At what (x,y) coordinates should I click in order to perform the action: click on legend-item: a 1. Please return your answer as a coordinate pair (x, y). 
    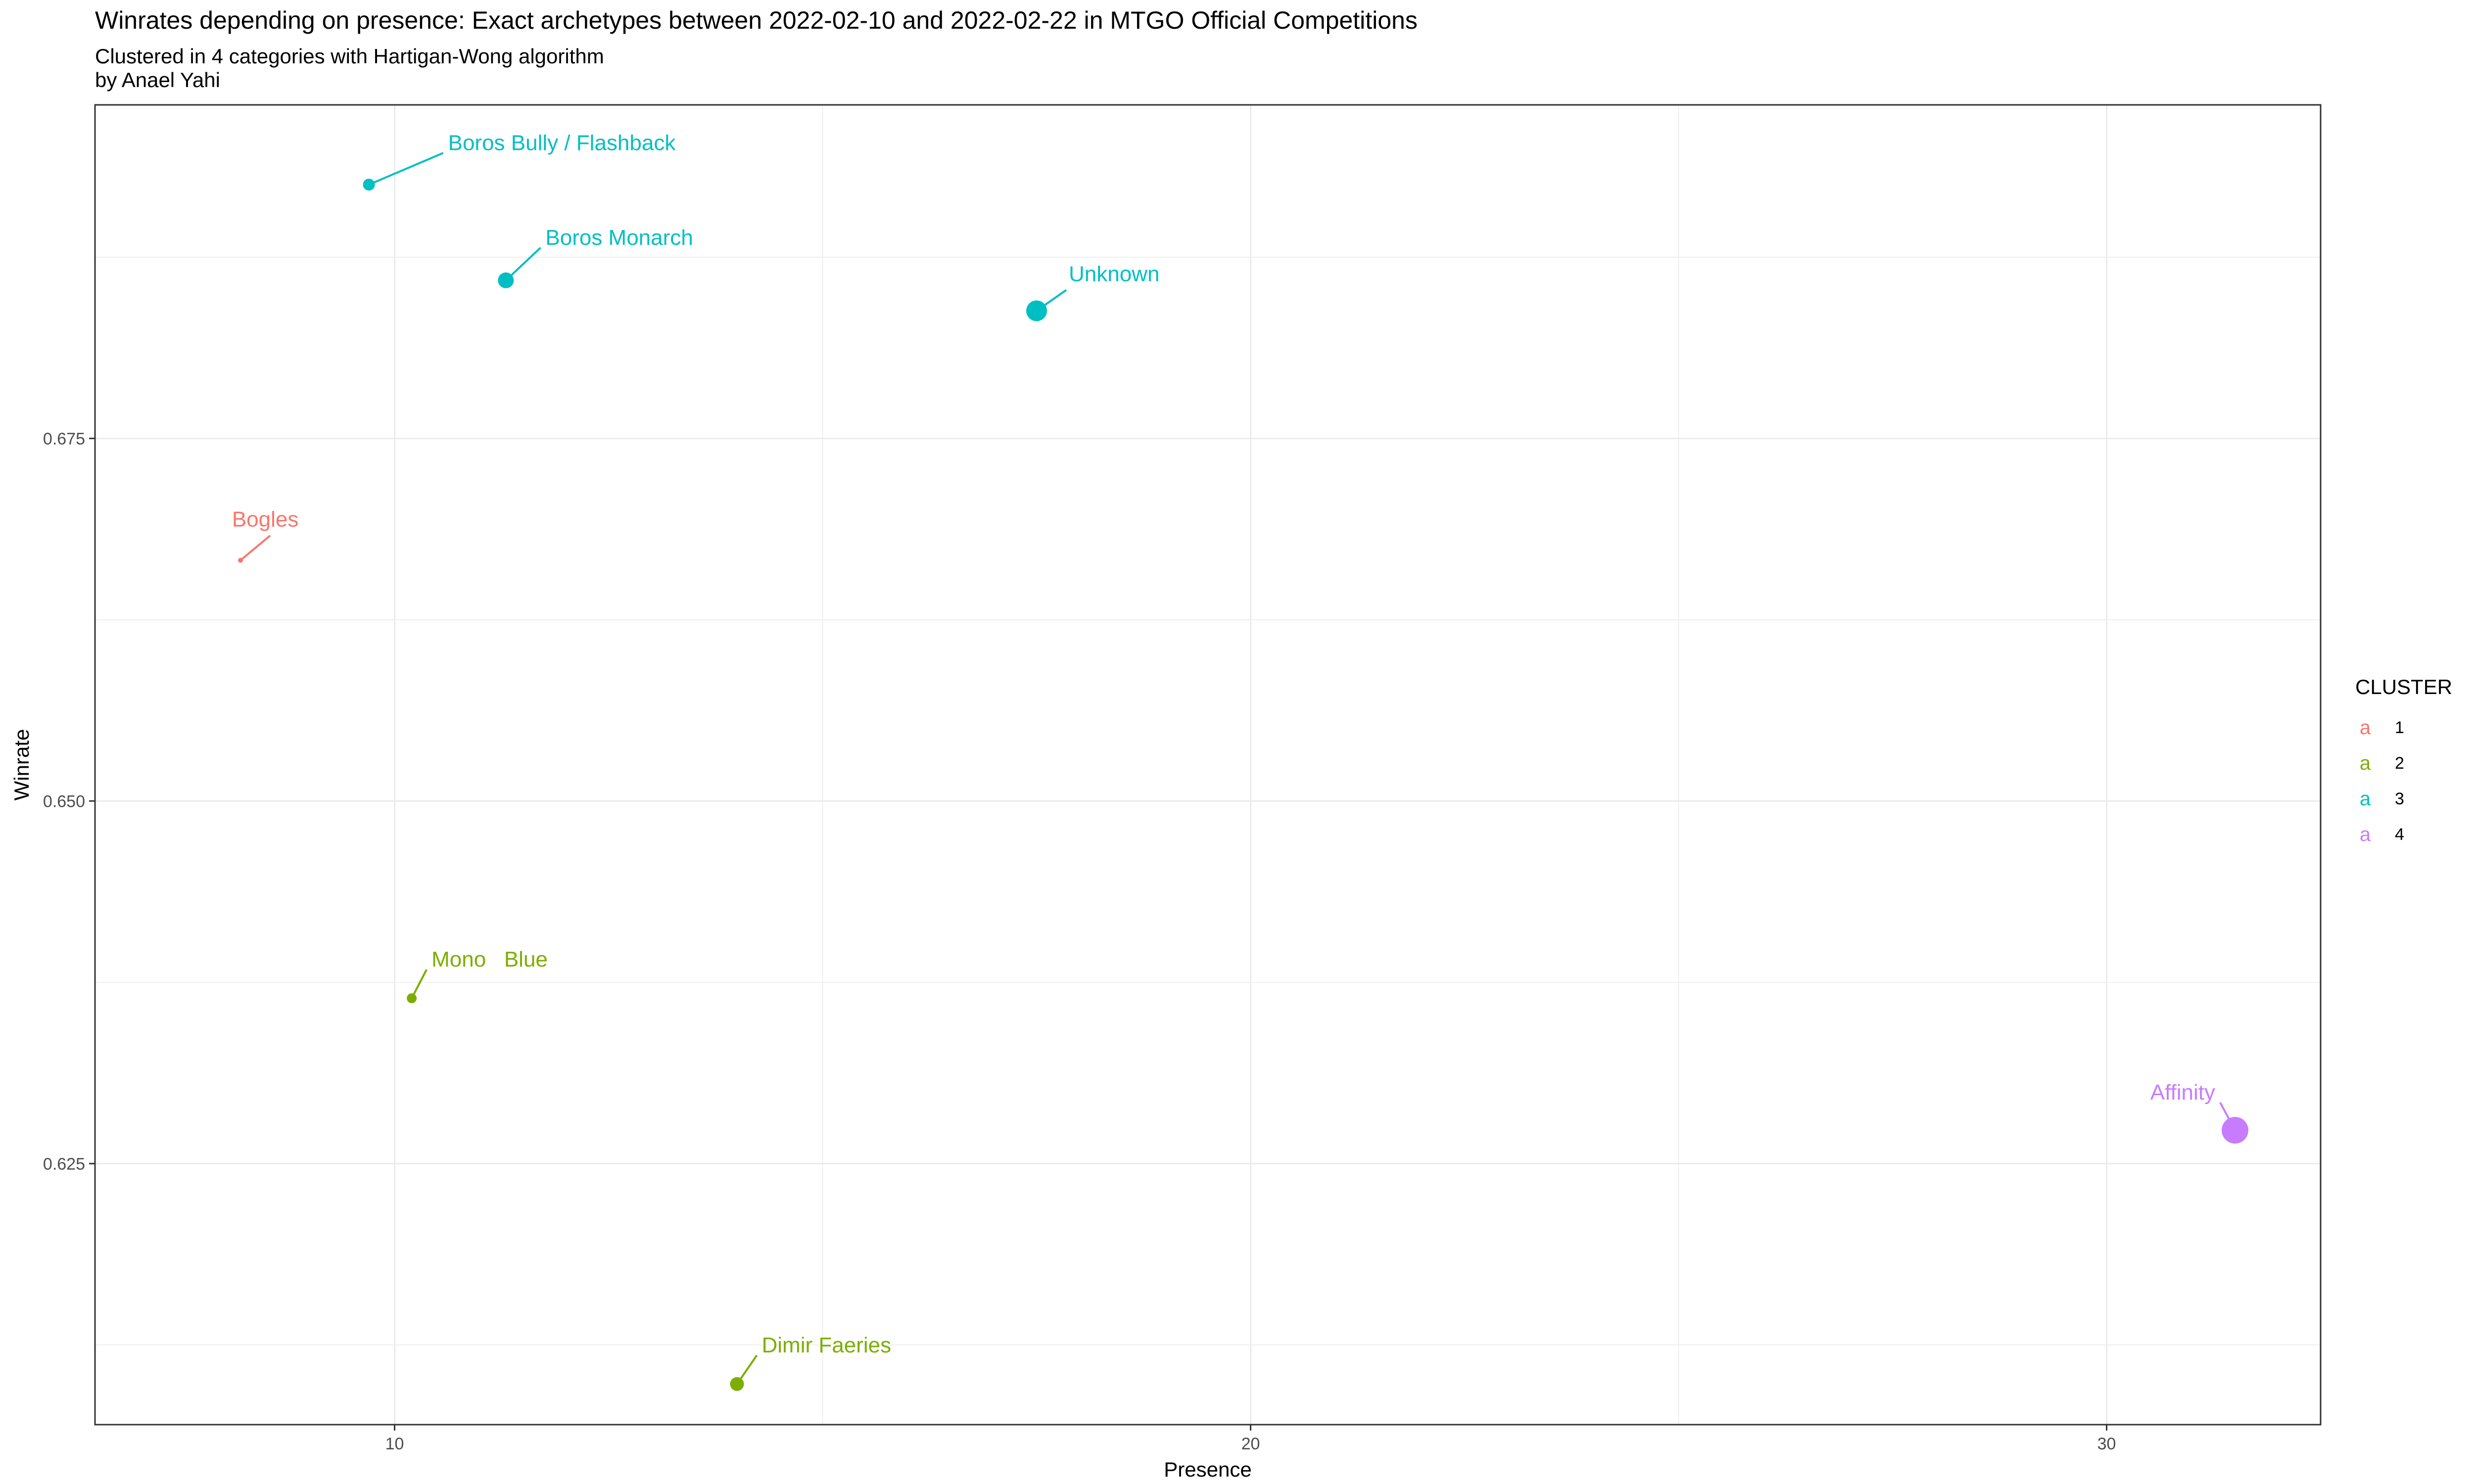
    Looking at the image, I should click on (2404, 727).